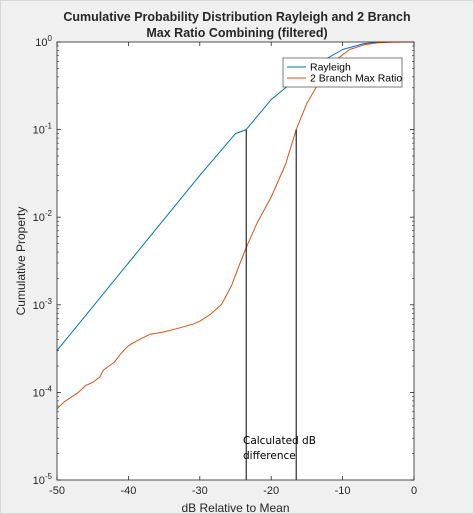 This screenshot has height=514, width=474. Describe the element at coordinates (43, 216) in the screenshot. I see `y-tick-label: 10⁻²` at that location.